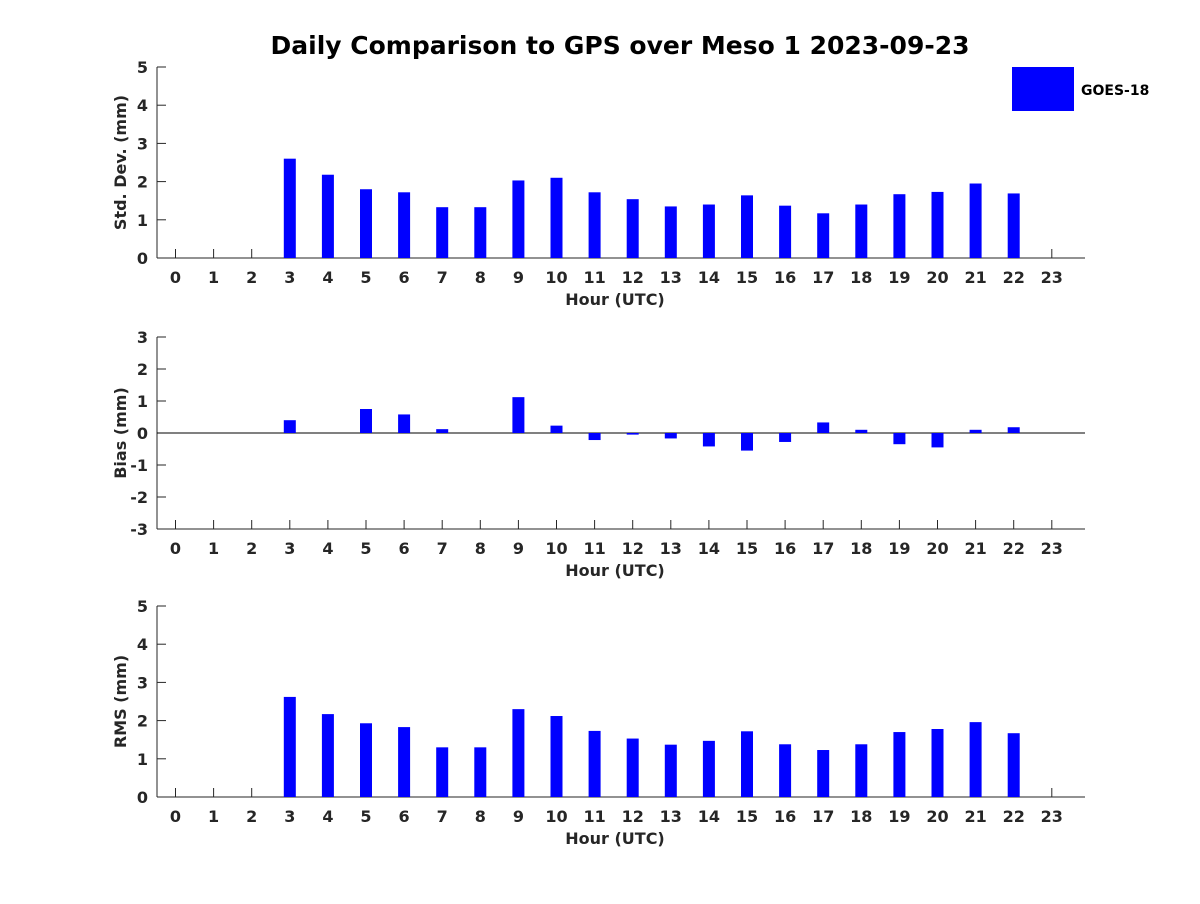  Describe the element at coordinates (1115, 91) in the screenshot. I see `legend-label: GOES-18` at that location.